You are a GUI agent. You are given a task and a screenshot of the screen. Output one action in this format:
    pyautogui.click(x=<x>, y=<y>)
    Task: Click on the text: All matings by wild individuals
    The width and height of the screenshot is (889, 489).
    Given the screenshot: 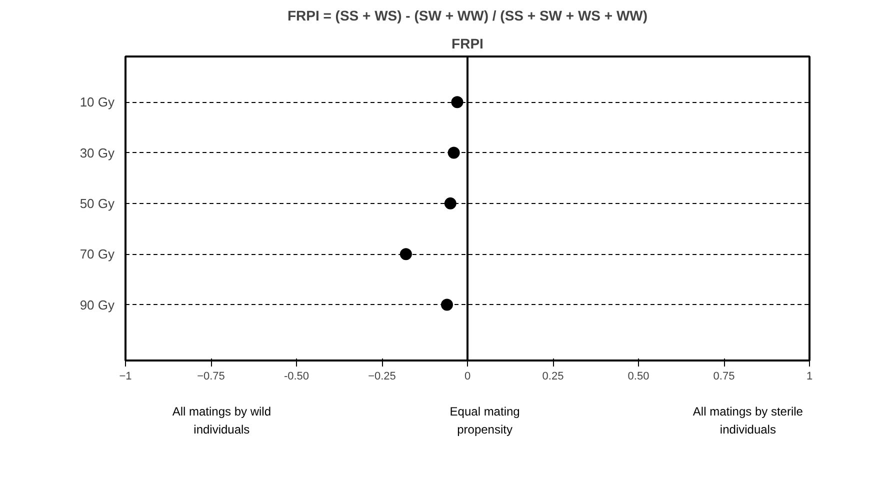 What is the action you would take?
    pyautogui.click(x=222, y=420)
    